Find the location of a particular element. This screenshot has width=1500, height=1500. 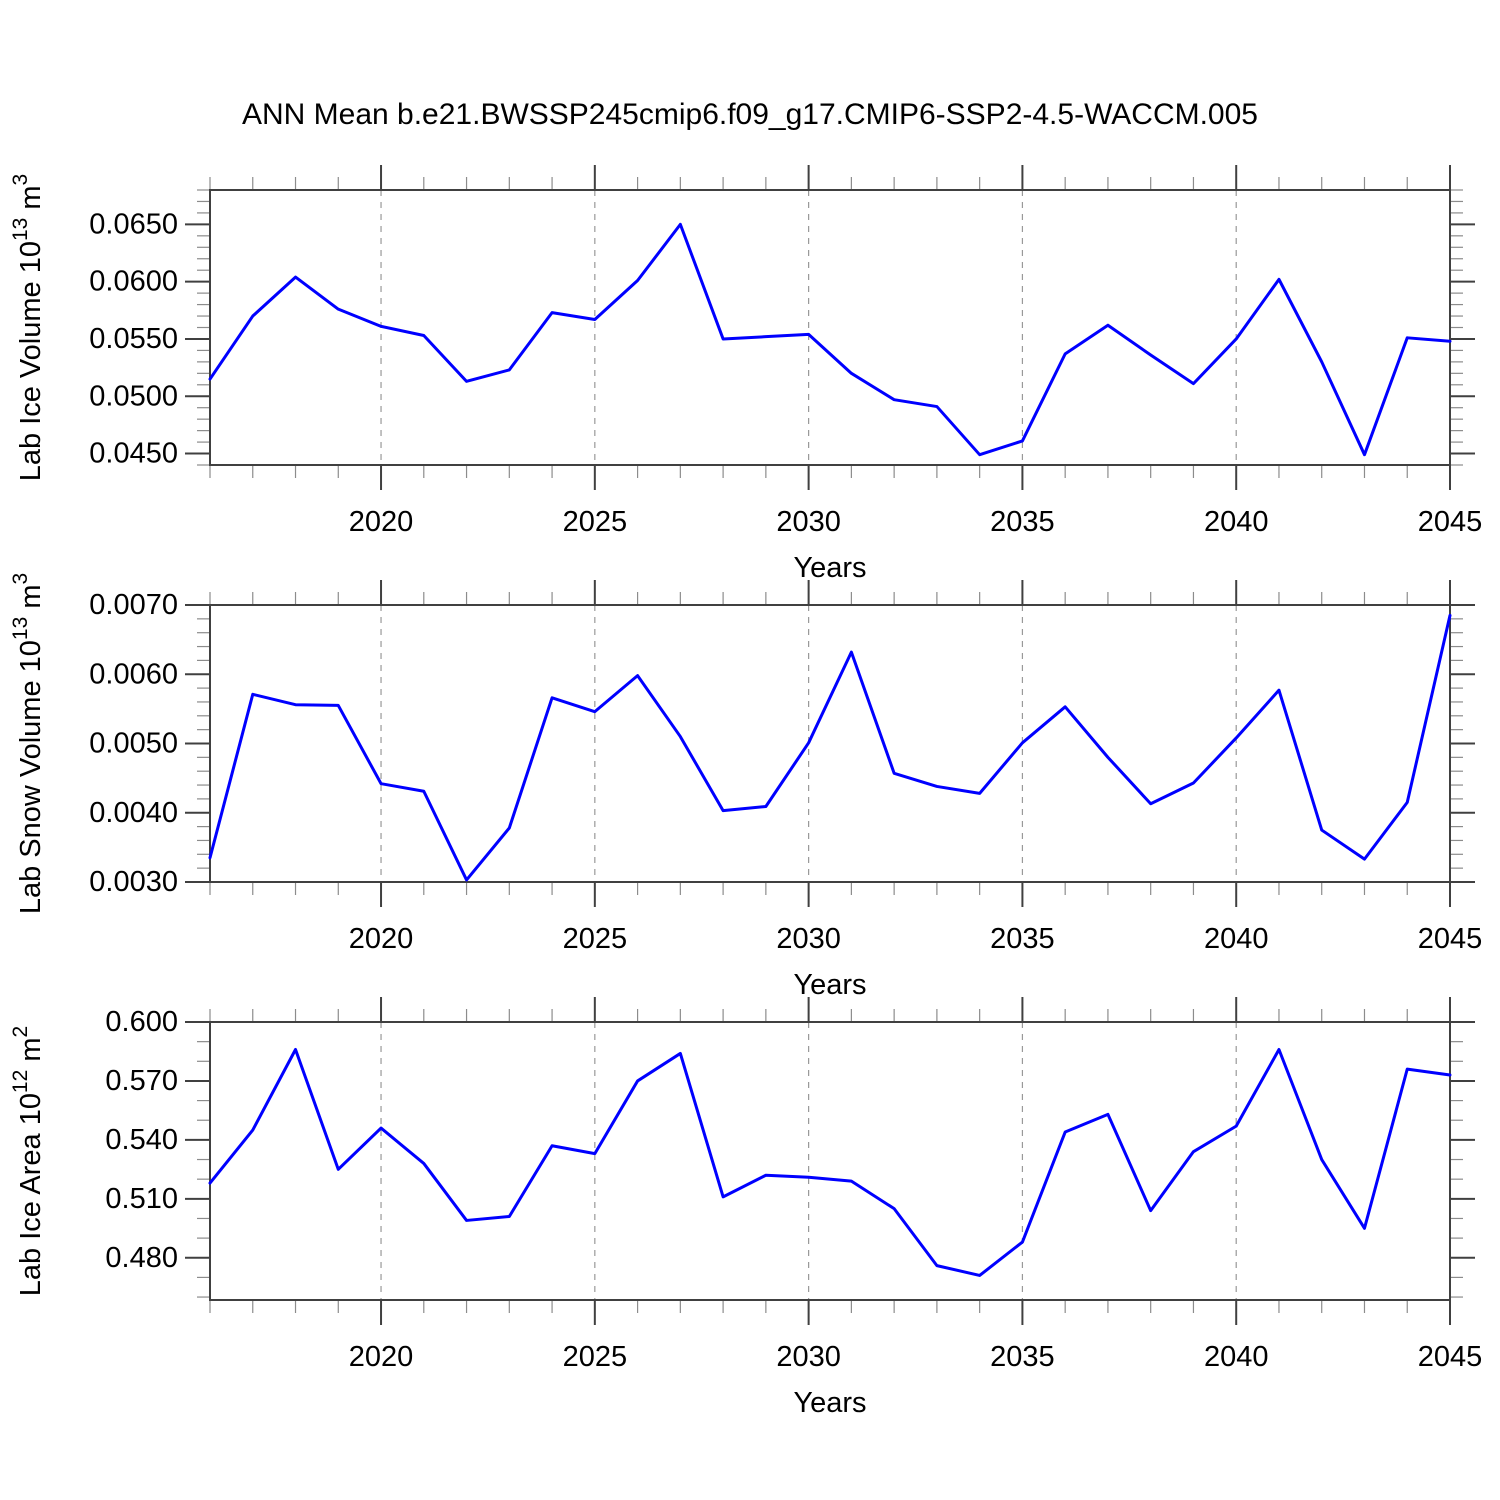

y-tick-label: 0.0500 is located at coordinates (133, 396).